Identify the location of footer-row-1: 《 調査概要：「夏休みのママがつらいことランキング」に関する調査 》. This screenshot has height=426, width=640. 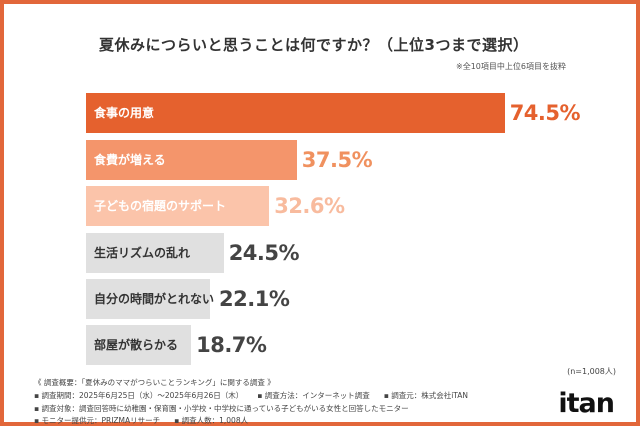
(154, 382).